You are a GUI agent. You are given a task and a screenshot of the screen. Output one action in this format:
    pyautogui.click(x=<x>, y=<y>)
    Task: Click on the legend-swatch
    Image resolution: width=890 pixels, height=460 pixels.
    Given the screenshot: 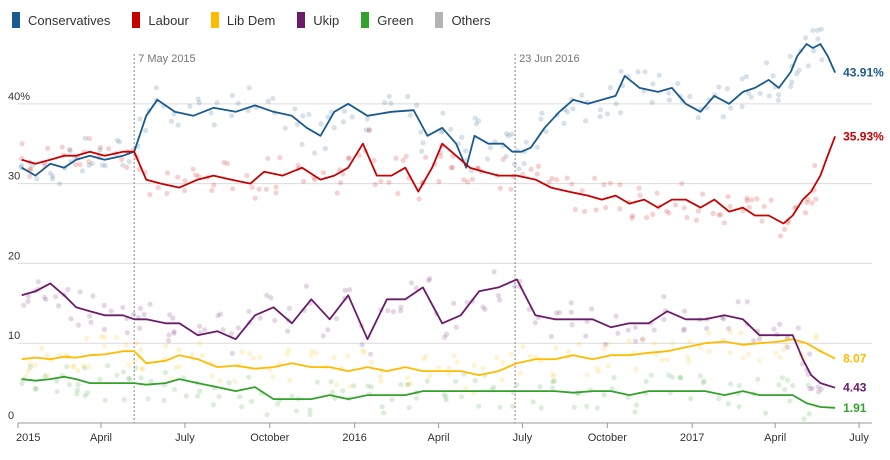 What is the action you would take?
    pyautogui.click(x=214, y=20)
    